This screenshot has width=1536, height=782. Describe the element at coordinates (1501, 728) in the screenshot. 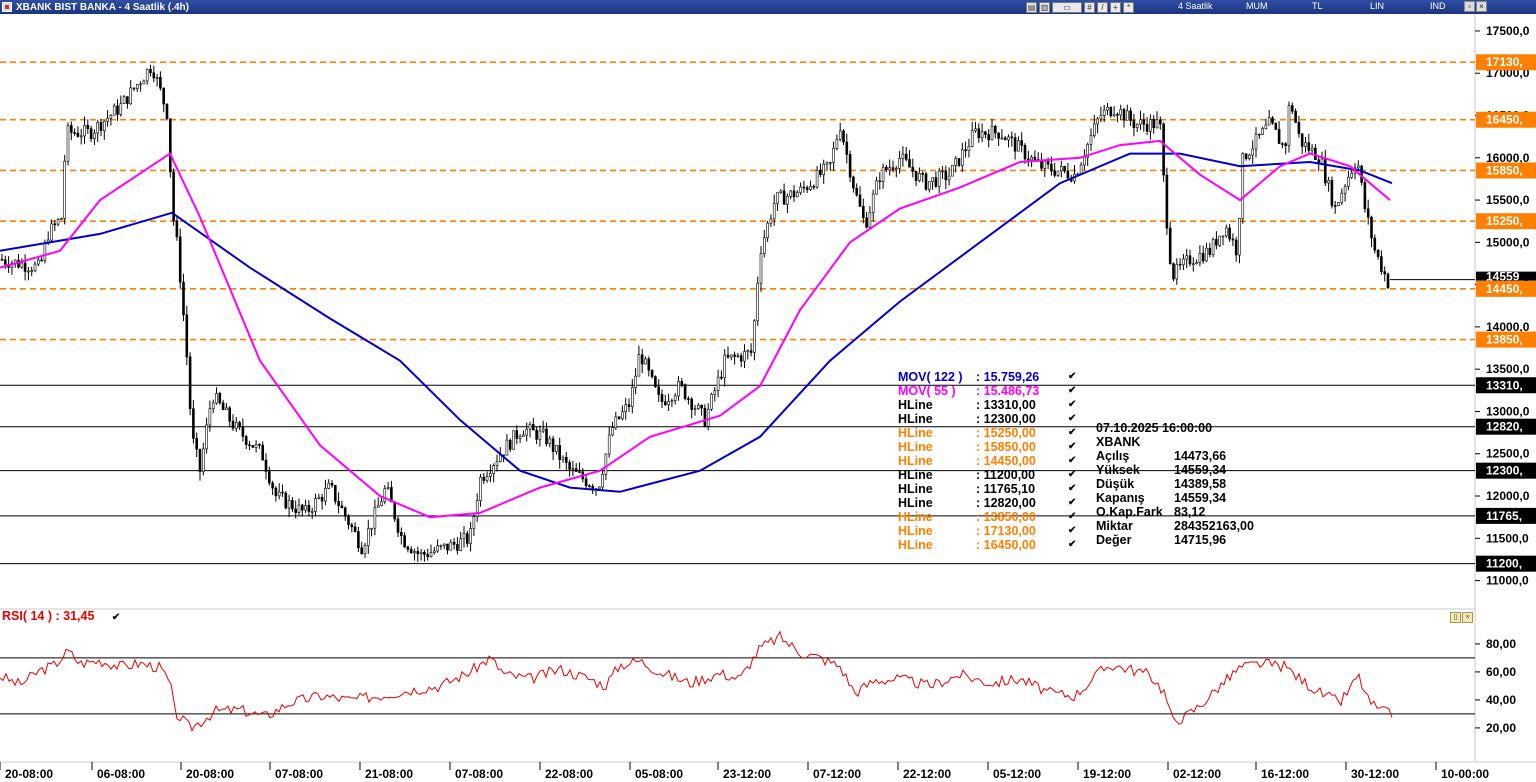

I see `rsi-y-tick-label: 20,00` at that location.